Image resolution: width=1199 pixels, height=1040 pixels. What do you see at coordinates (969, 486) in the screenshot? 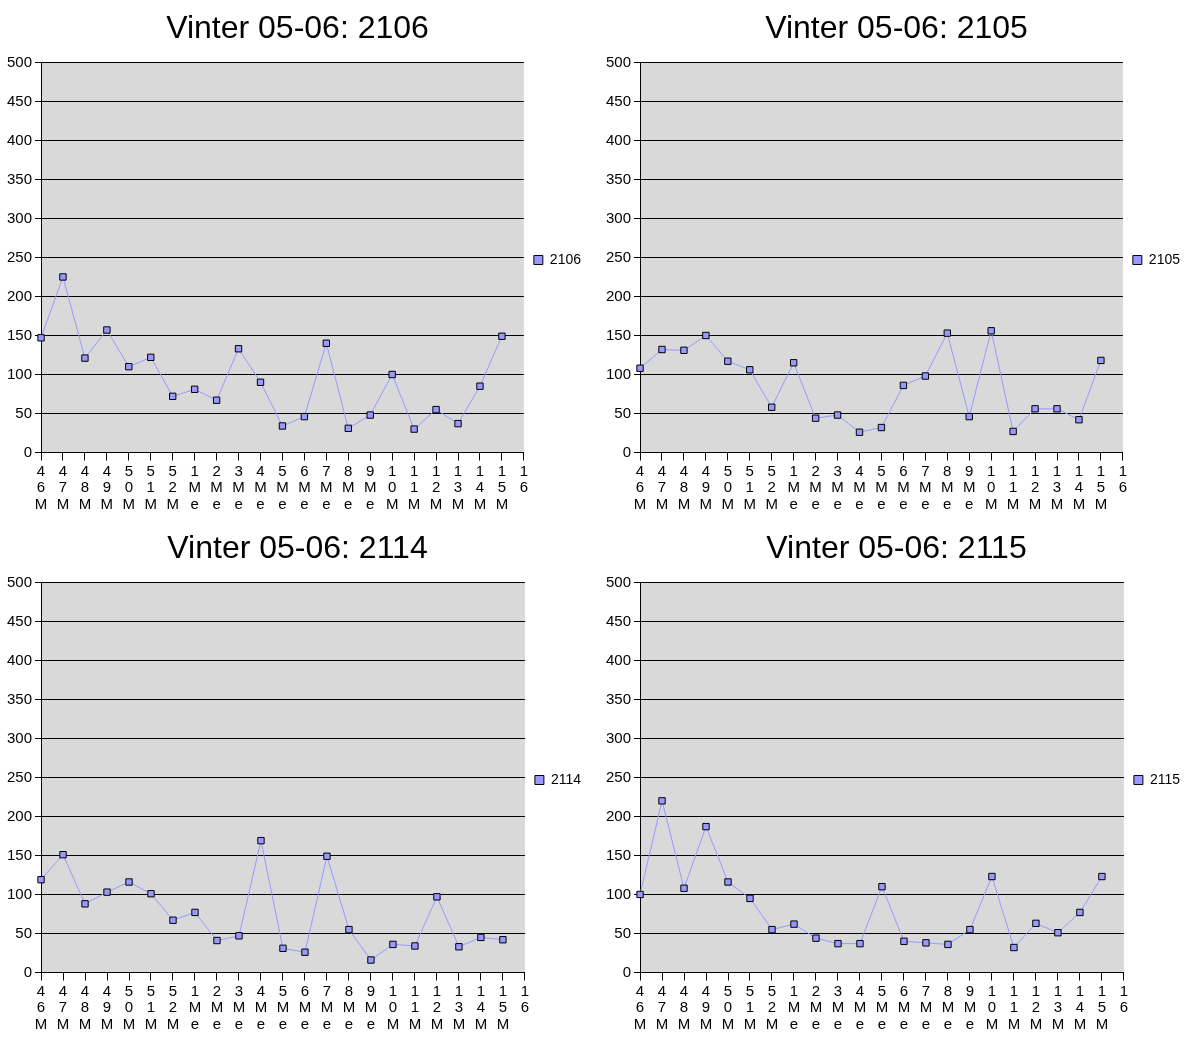
I see `x-tick-label: 9Me` at bounding box center [969, 486].